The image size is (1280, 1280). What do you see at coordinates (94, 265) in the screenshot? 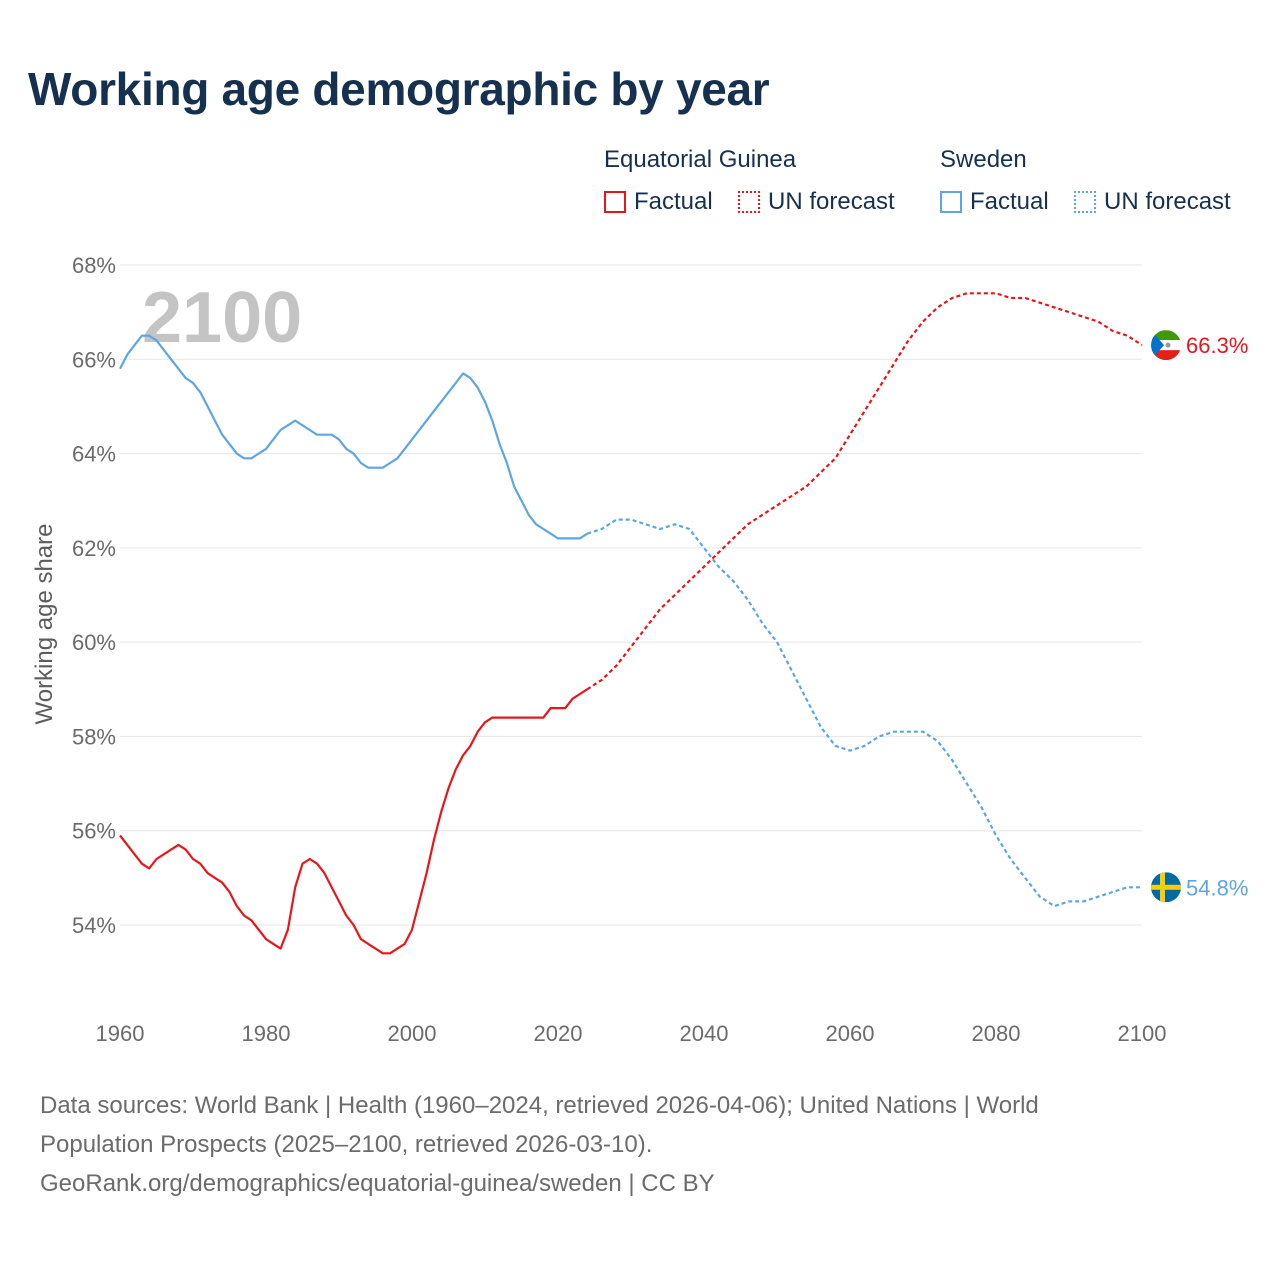
I see `y-tick-label: 68%` at bounding box center [94, 265].